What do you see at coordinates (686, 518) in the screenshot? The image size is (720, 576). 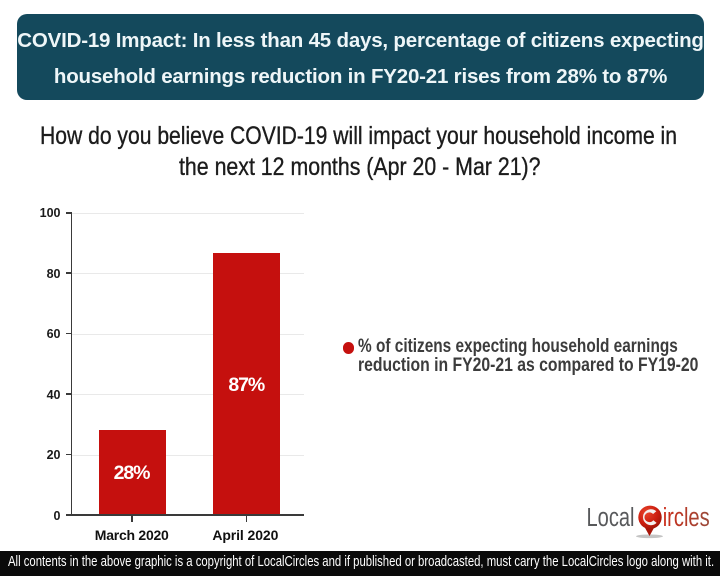 I see `svg-text: ircles` at bounding box center [686, 518].